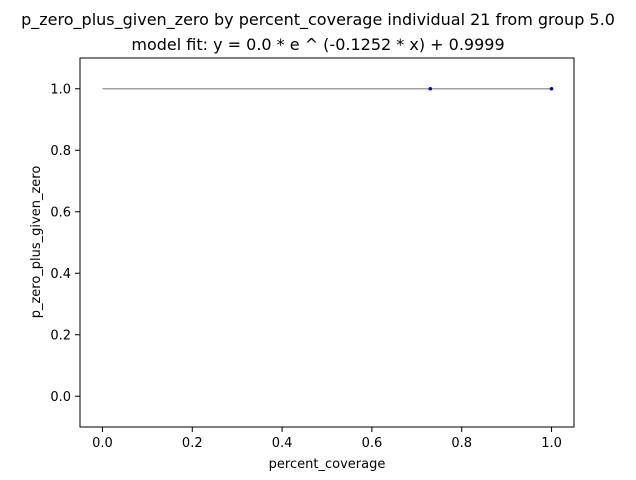 This screenshot has width=636, height=480. What do you see at coordinates (328, 88) in the screenshot?
I see `series-layer` at bounding box center [328, 88].